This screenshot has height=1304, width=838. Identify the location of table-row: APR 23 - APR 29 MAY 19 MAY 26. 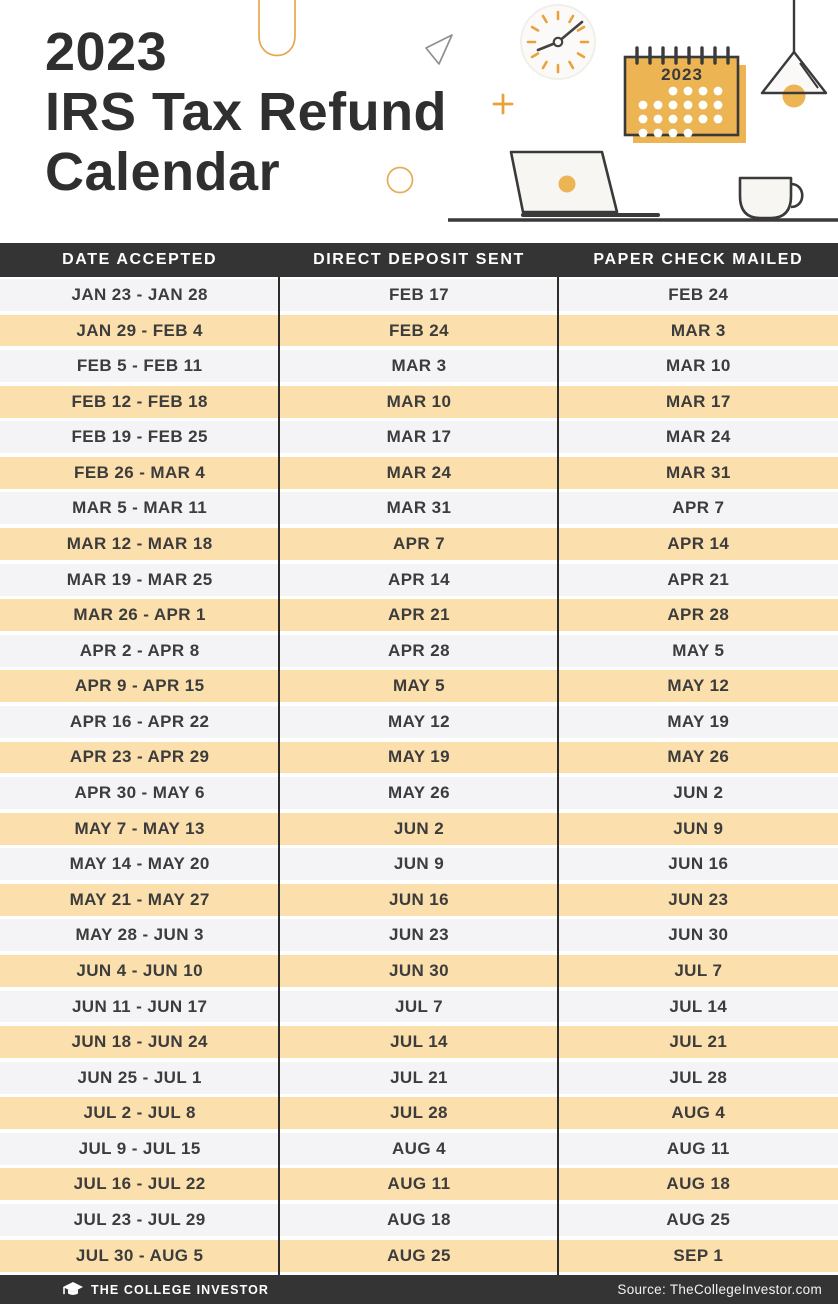
(419, 757).